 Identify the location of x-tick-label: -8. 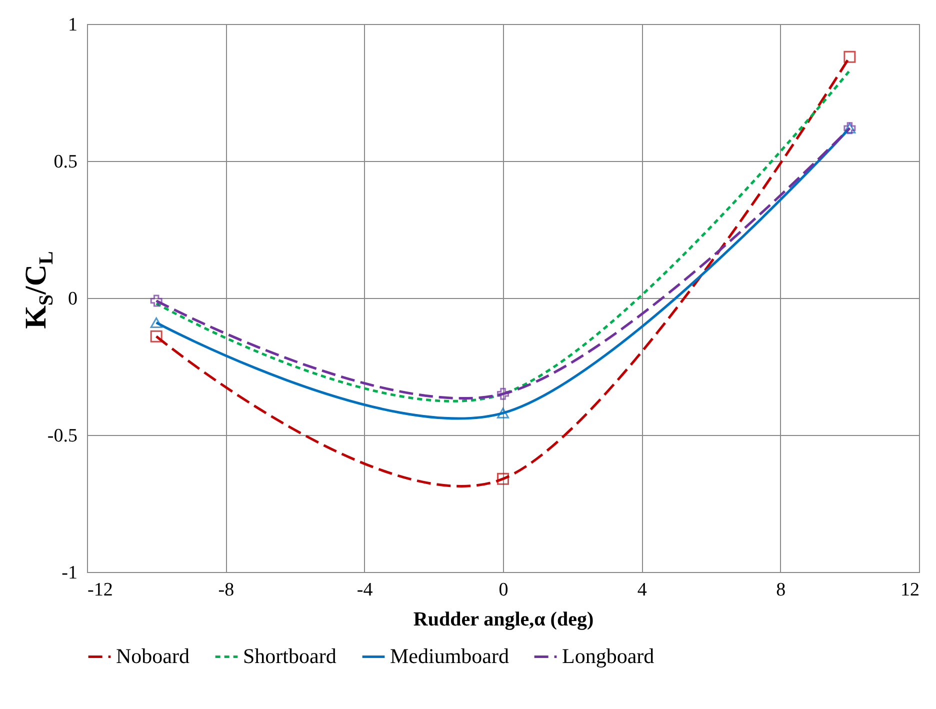
(226, 590).